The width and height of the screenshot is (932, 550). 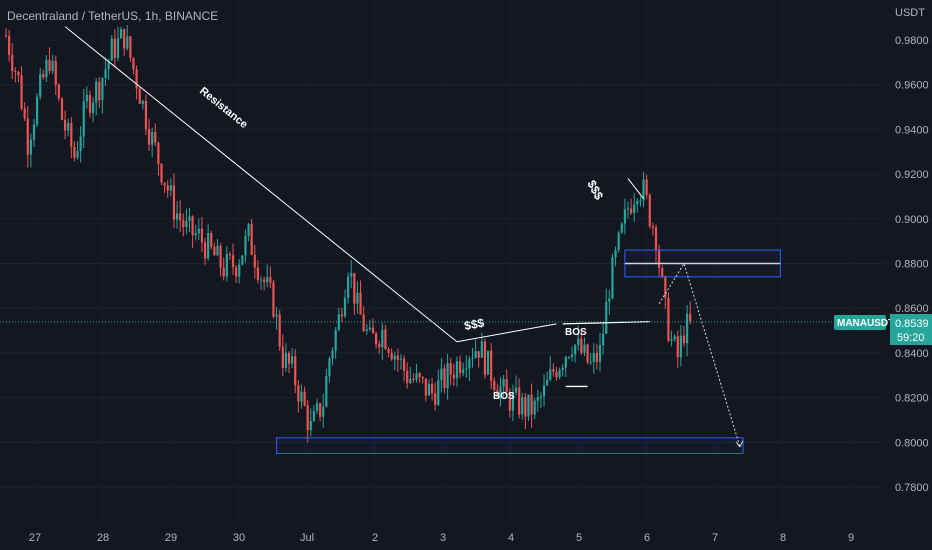 I want to click on time-tick-label: 9, so click(x=851, y=538).